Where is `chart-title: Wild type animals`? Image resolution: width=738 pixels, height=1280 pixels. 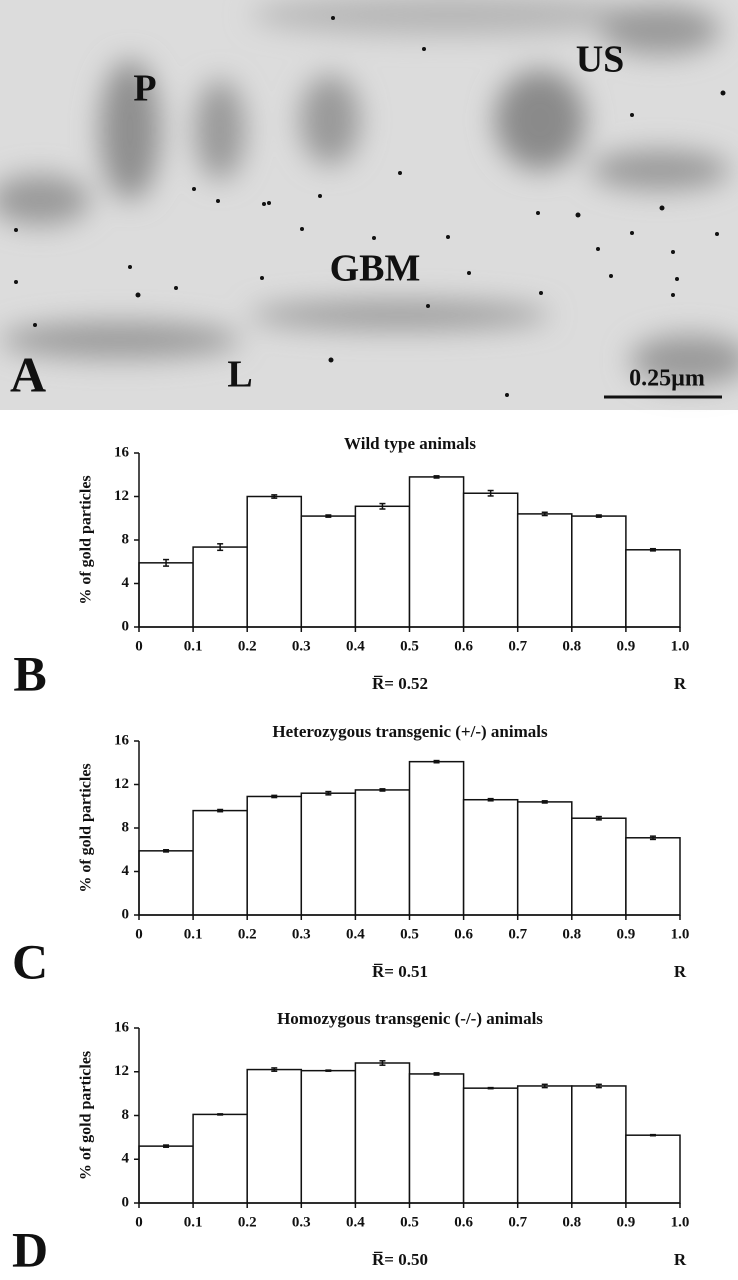 chart-title: Wild type animals is located at coordinates (410, 443).